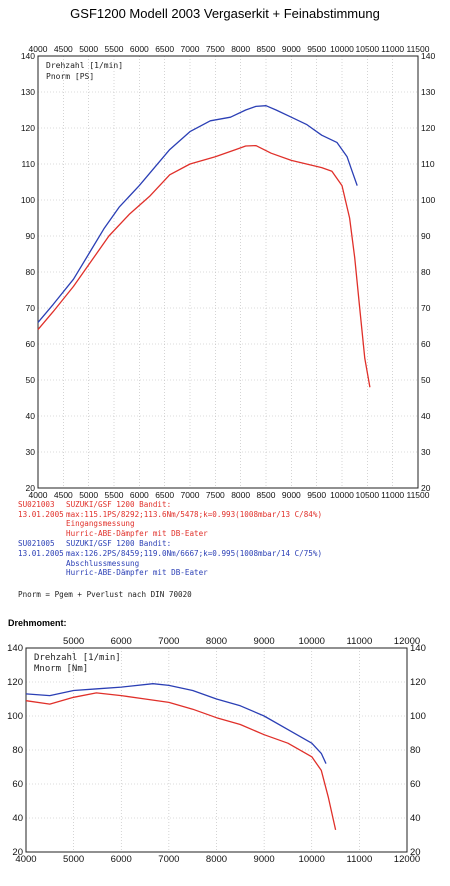 The height and width of the screenshot is (886, 450). I want to click on power-panel-label: Drehzahl [1/min], so click(84, 65).